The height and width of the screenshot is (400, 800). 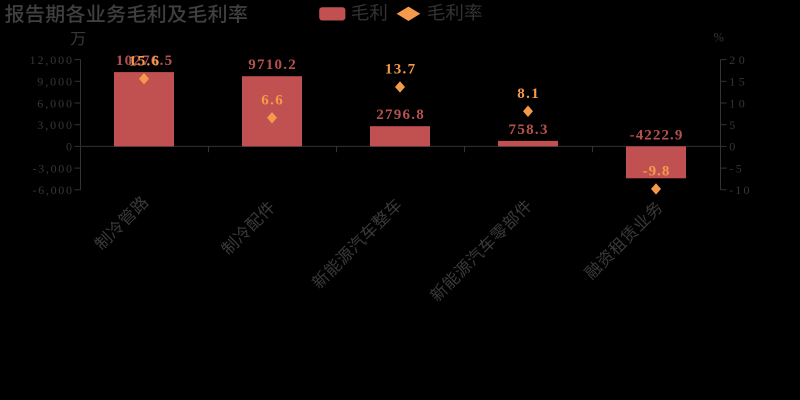 I want to click on svg-text: 15.6, so click(x=144, y=62).